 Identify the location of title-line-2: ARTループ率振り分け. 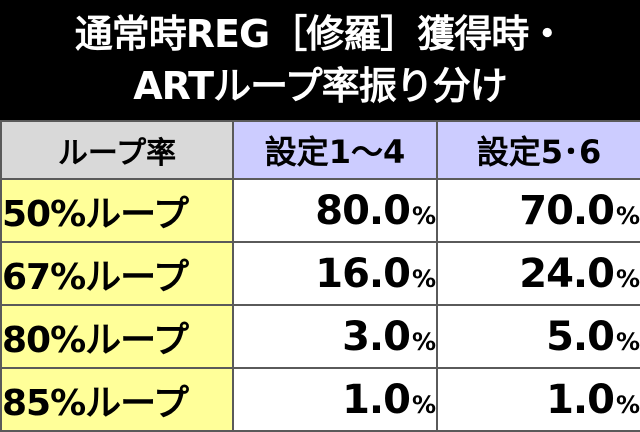
(320, 86).